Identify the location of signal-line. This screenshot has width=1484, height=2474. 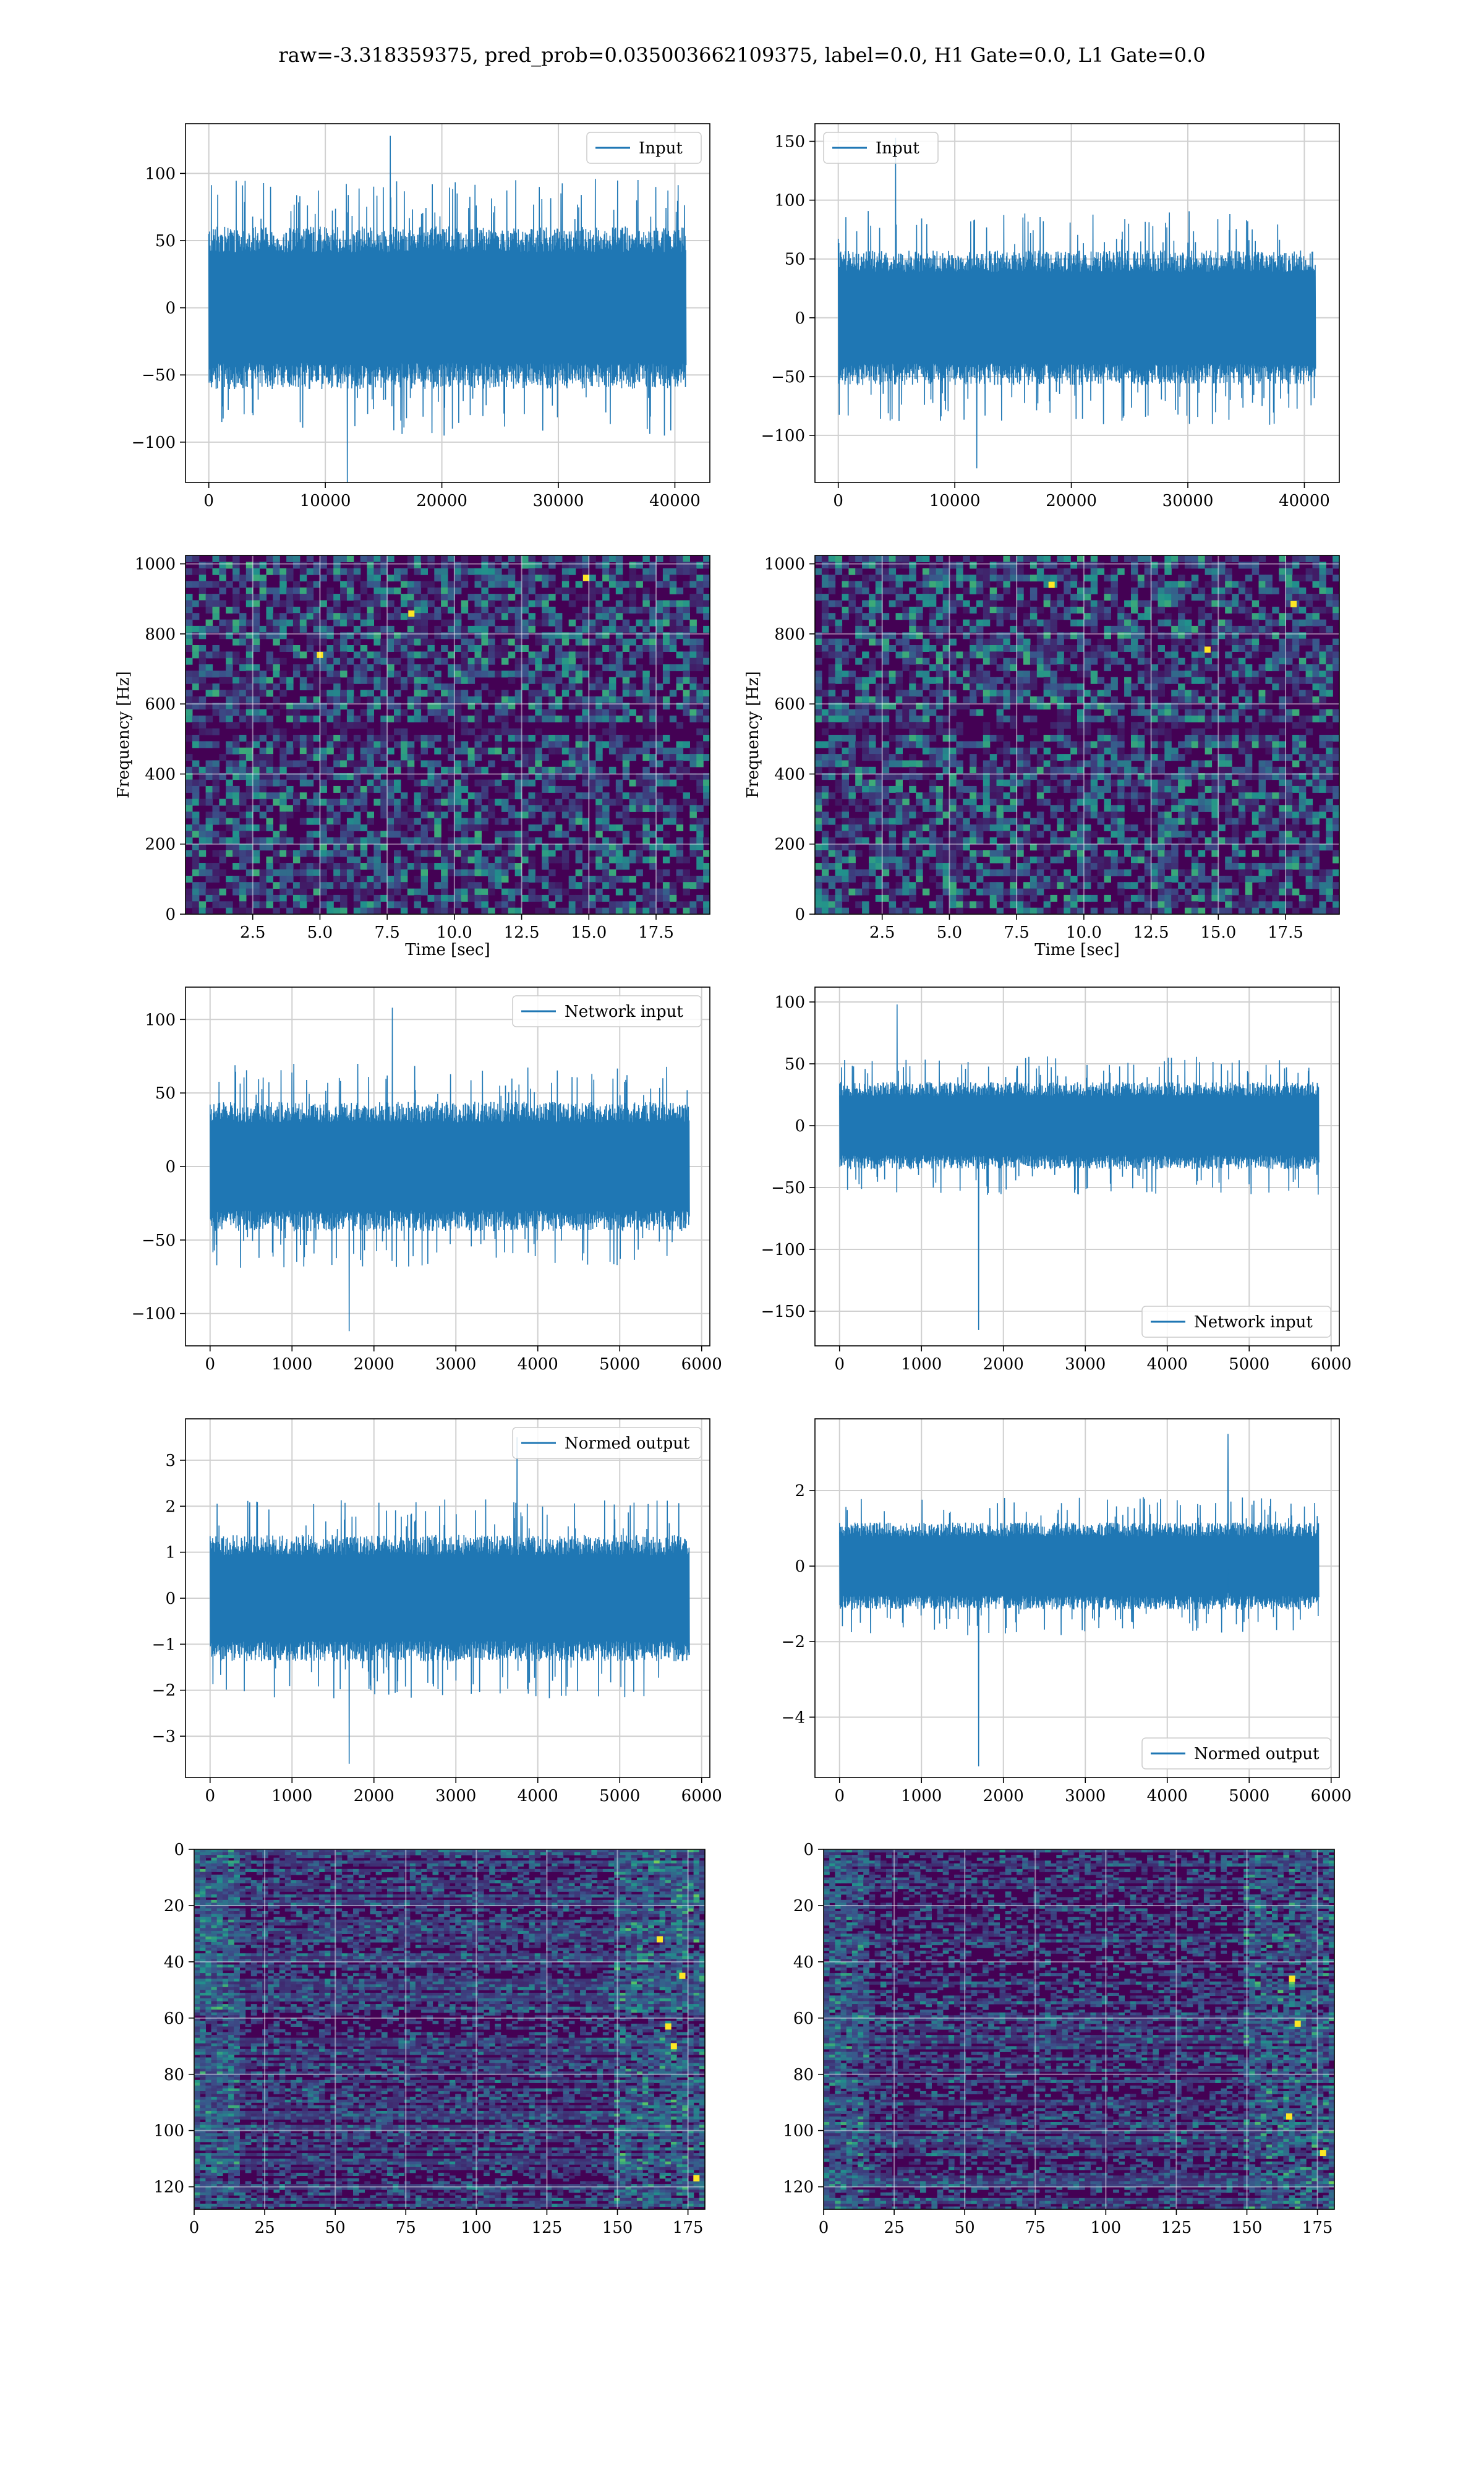
(447, 309).